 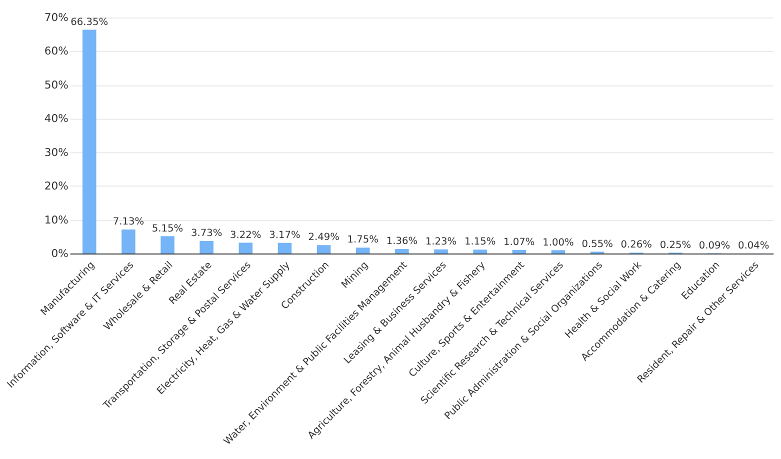 I want to click on data-label: 1.00%, so click(x=558, y=242).